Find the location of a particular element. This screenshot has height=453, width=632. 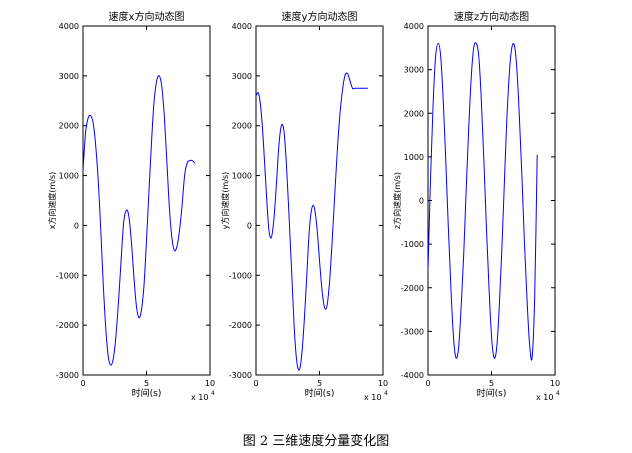

chart-title: 速度z方向动态图 is located at coordinates (491, 16).